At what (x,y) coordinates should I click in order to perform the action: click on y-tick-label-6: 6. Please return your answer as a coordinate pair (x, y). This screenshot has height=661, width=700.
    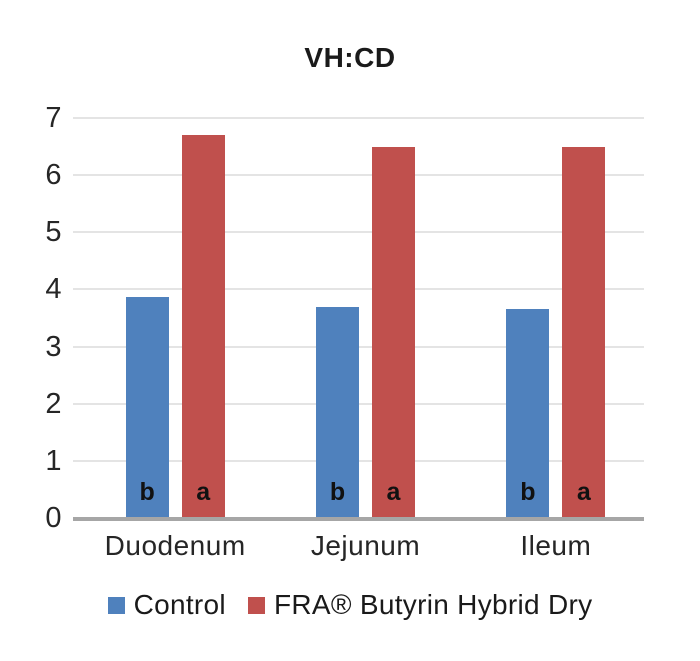
    Looking at the image, I should click on (53, 175).